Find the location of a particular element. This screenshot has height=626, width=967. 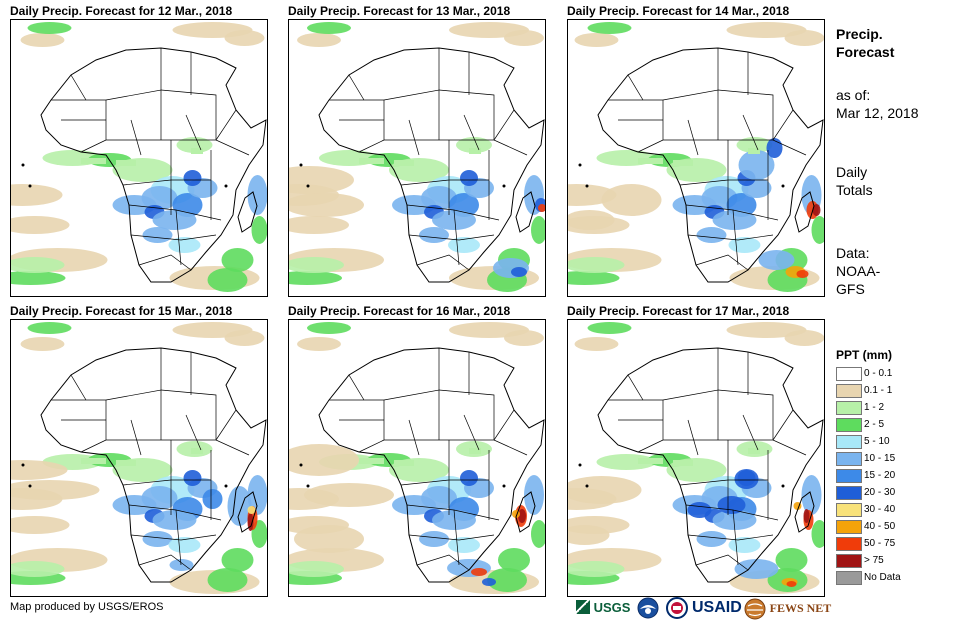

usgs-logo: USGS is located at coordinates (603, 608).